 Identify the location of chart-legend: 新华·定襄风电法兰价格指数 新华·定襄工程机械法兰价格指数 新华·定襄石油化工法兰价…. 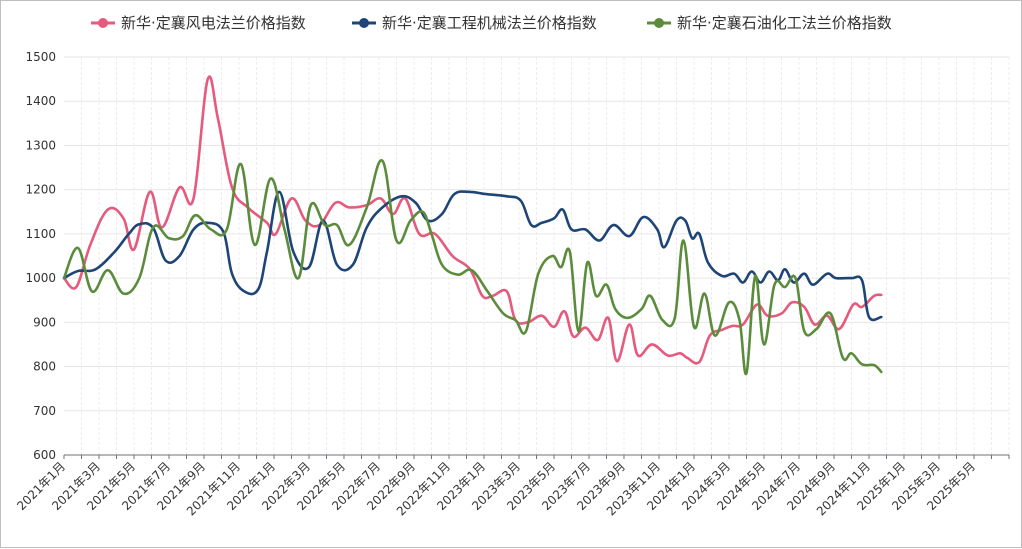
(491, 23).